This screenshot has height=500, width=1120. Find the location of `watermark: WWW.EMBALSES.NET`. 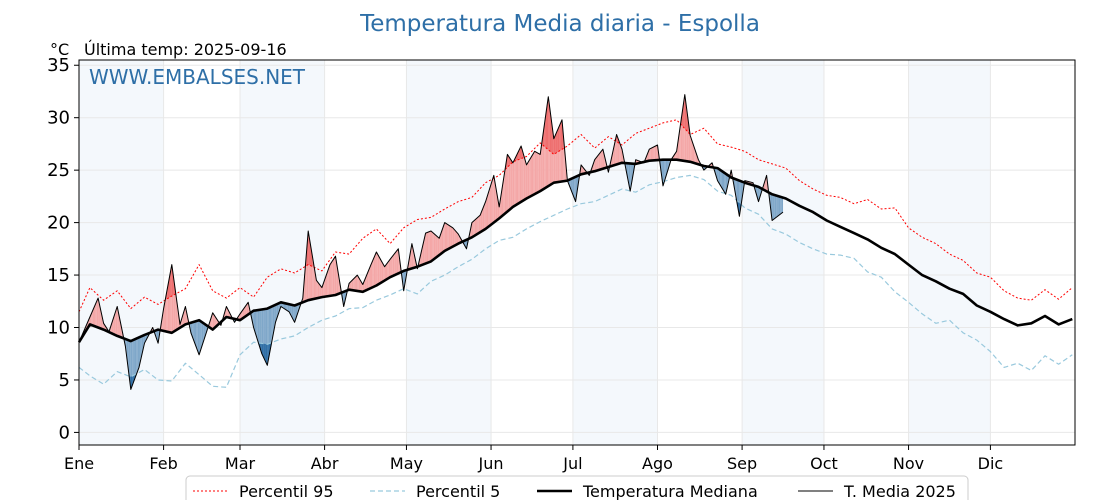

watermark: WWW.EMBALSES.NET is located at coordinates (197, 77).